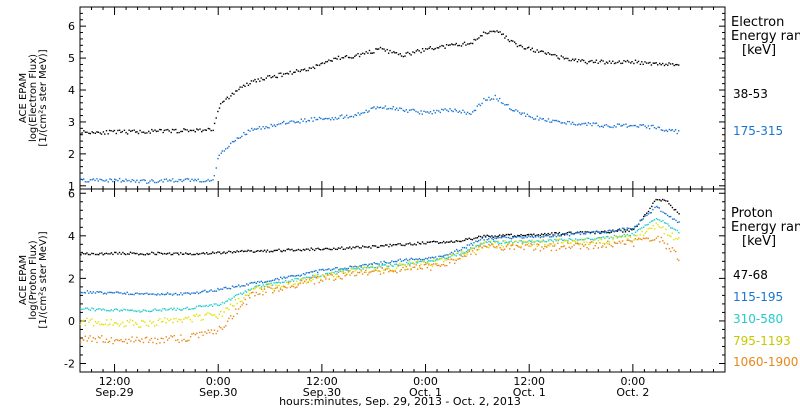 This screenshot has height=410, width=800. Describe the element at coordinates (757, 22) in the screenshot. I see `electron-legend-title-1: Electron` at that location.